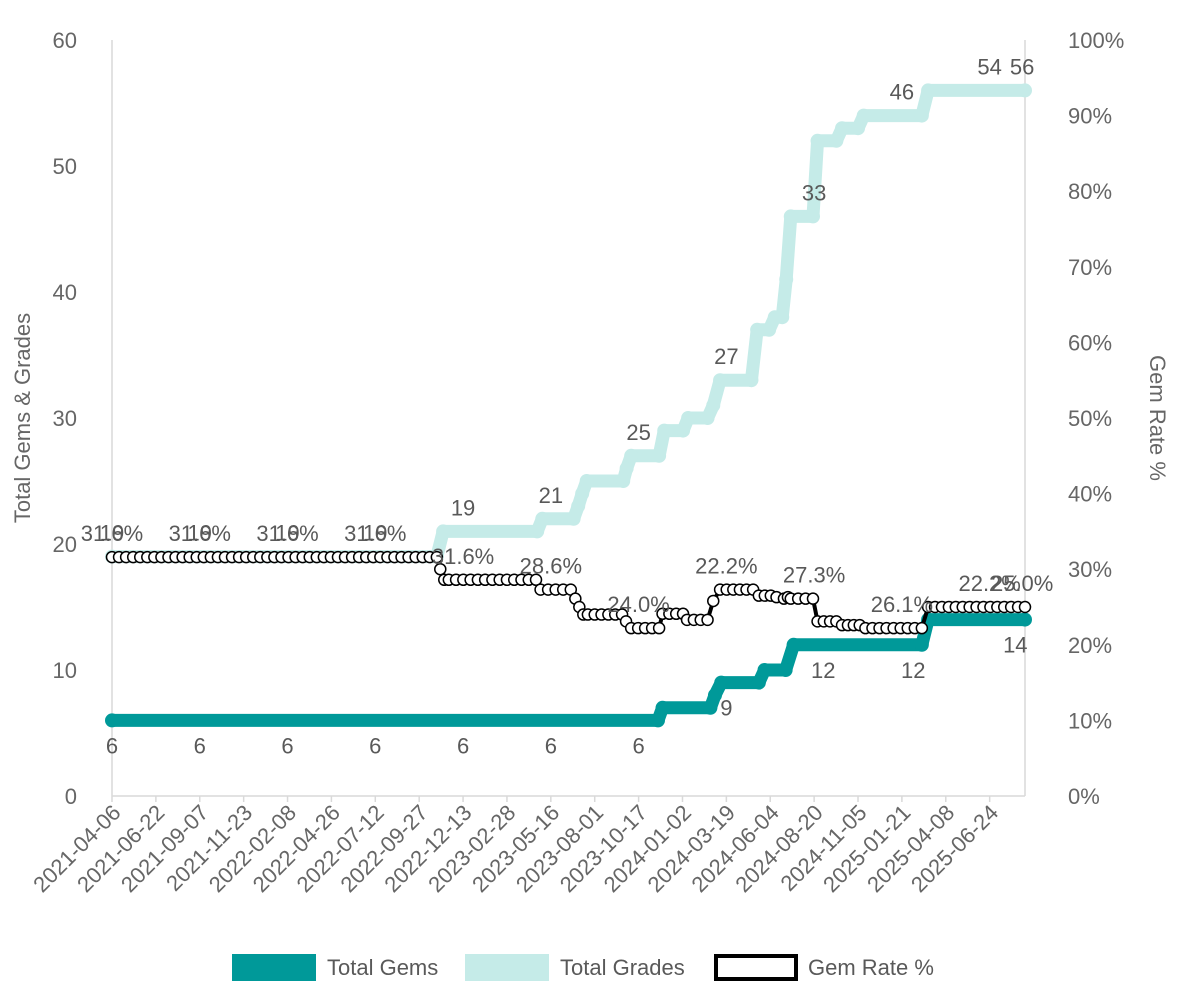  What do you see at coordinates (871, 967) in the screenshot?
I see `legend-label-gem-rate: Gem Rate %` at bounding box center [871, 967].